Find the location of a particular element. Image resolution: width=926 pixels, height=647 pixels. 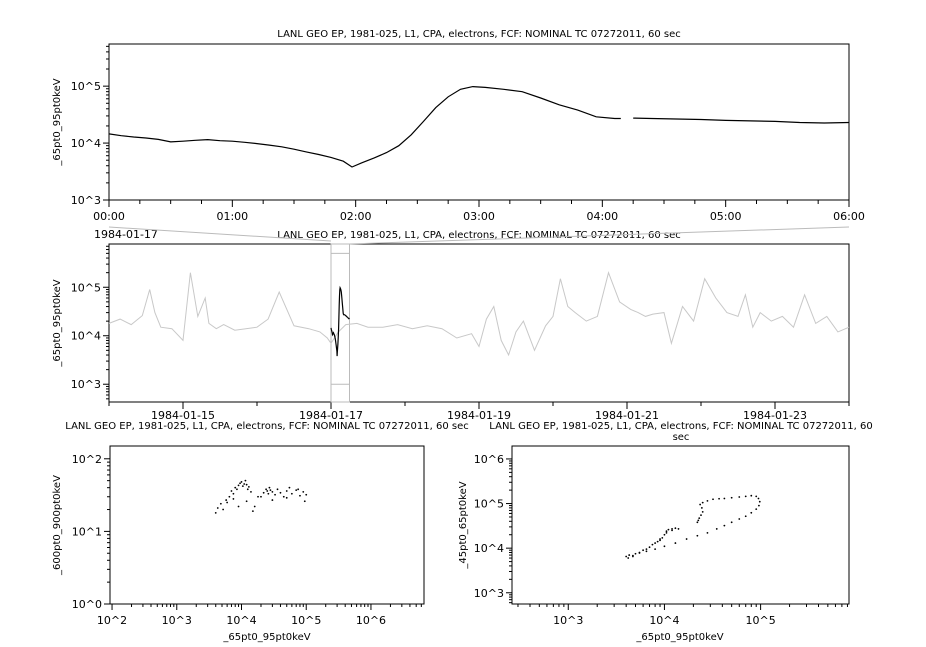

panel2-ytick-label: 10^5 is located at coordinates (86, 287).